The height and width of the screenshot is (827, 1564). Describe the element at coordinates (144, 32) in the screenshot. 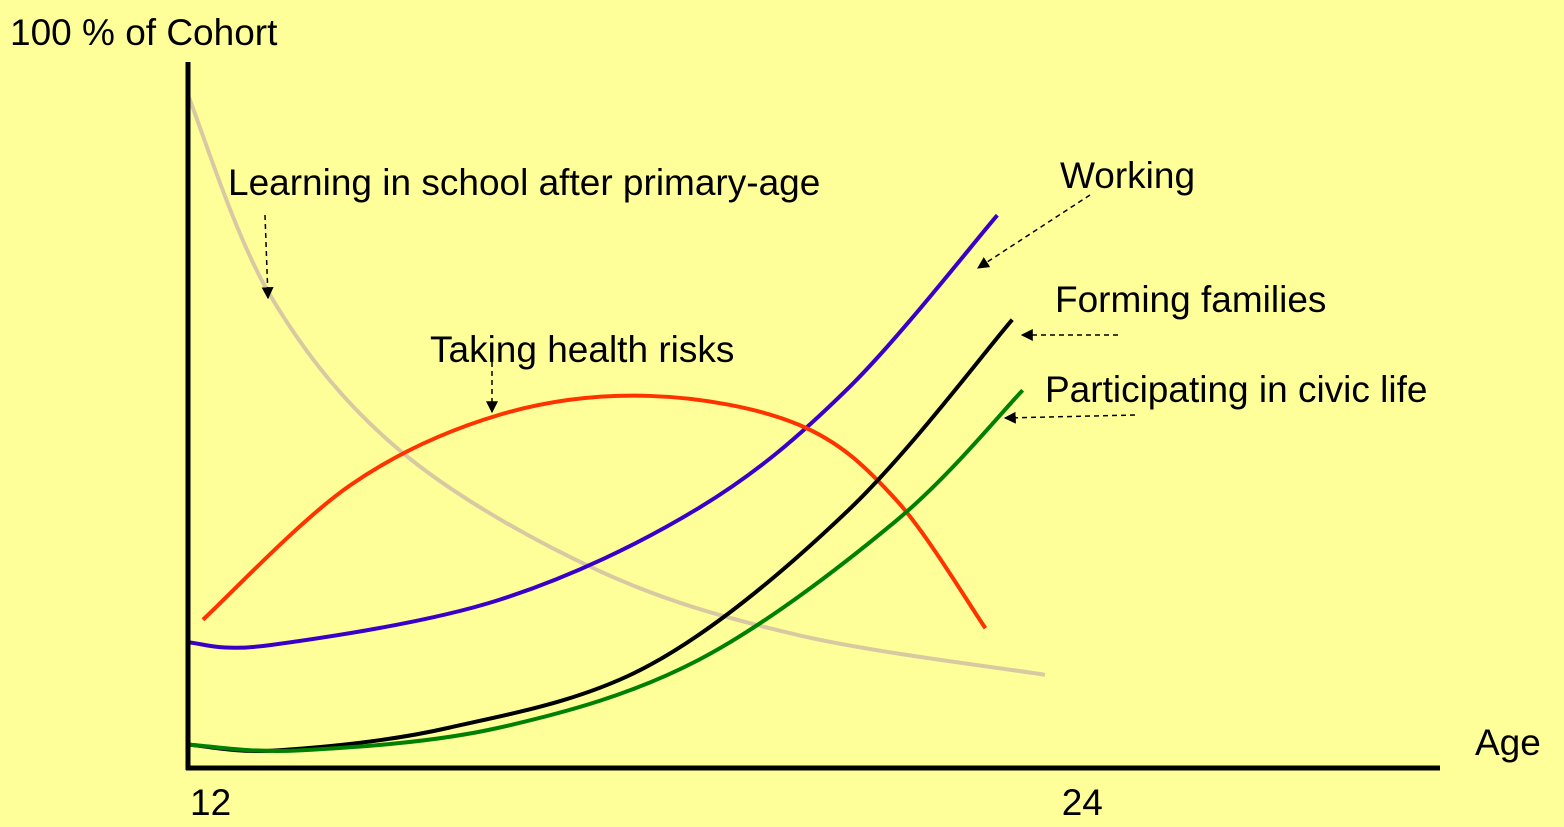

I see `y-axis-label: 100 % of Cohort` at that location.